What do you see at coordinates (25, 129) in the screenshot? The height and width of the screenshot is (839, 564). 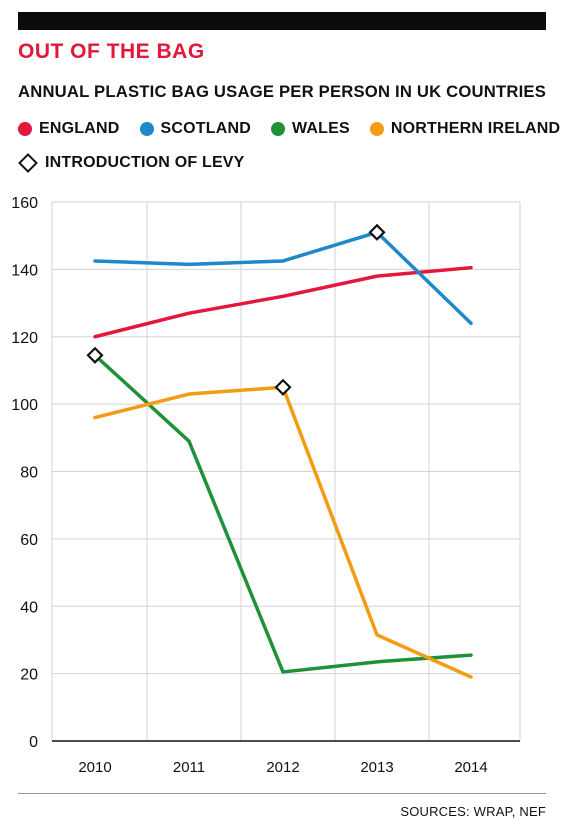 I see `england-dot-icon` at bounding box center [25, 129].